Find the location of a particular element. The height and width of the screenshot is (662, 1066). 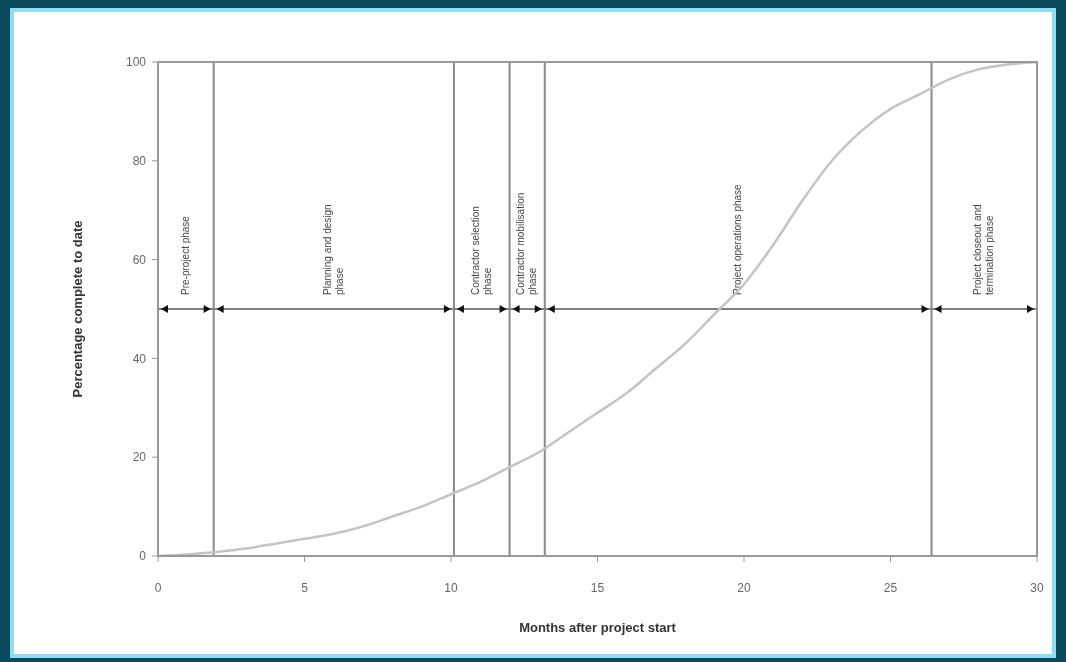

annotation: Planning and design phase is located at coordinates (333, 249).